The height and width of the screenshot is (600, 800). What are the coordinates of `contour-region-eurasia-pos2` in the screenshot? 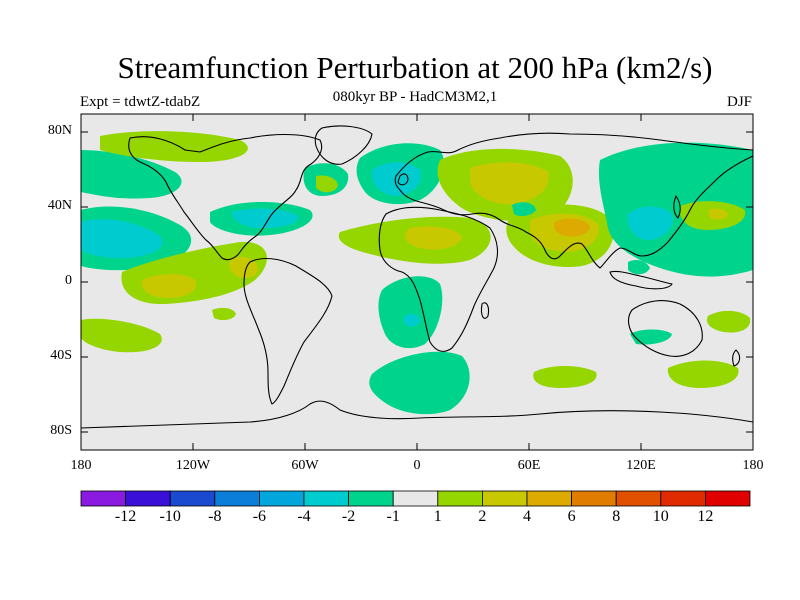 It's located at (509, 183).